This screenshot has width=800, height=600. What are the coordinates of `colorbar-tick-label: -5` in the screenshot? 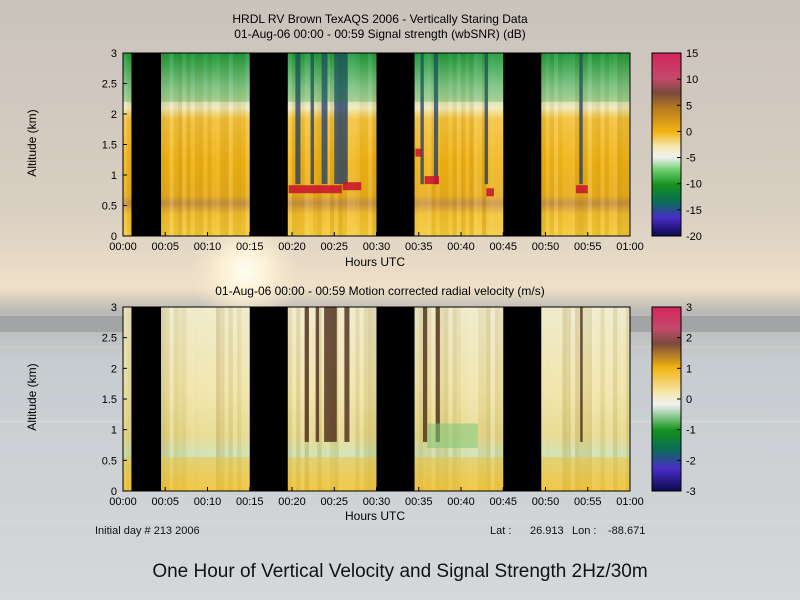 It's located at (691, 159).